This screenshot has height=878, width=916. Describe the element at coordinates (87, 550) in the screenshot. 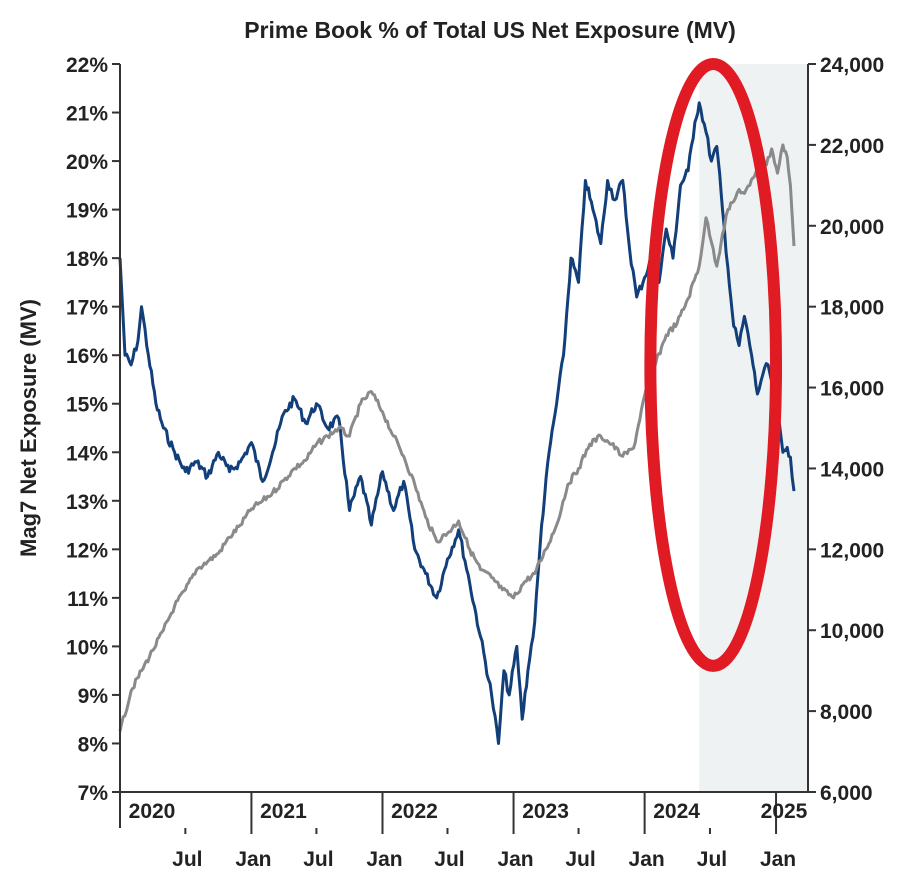

I see `y-tick-label: 12%` at that location.